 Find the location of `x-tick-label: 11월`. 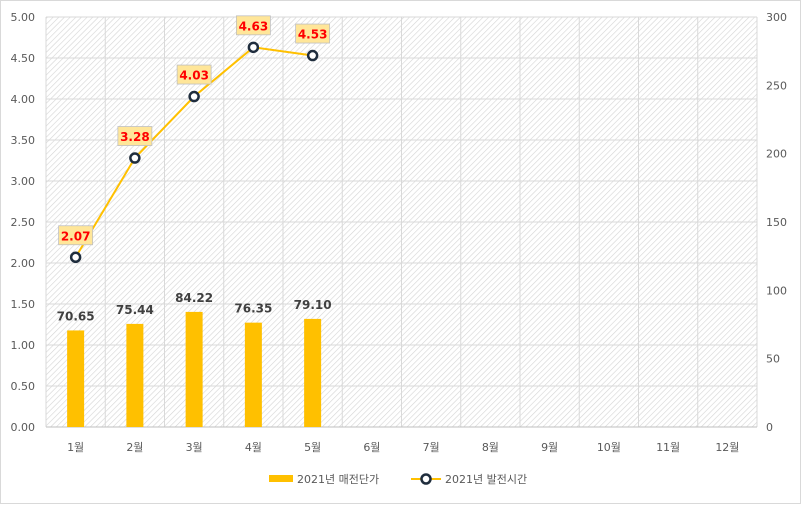

x-tick-label: 11월 is located at coordinates (668, 447).